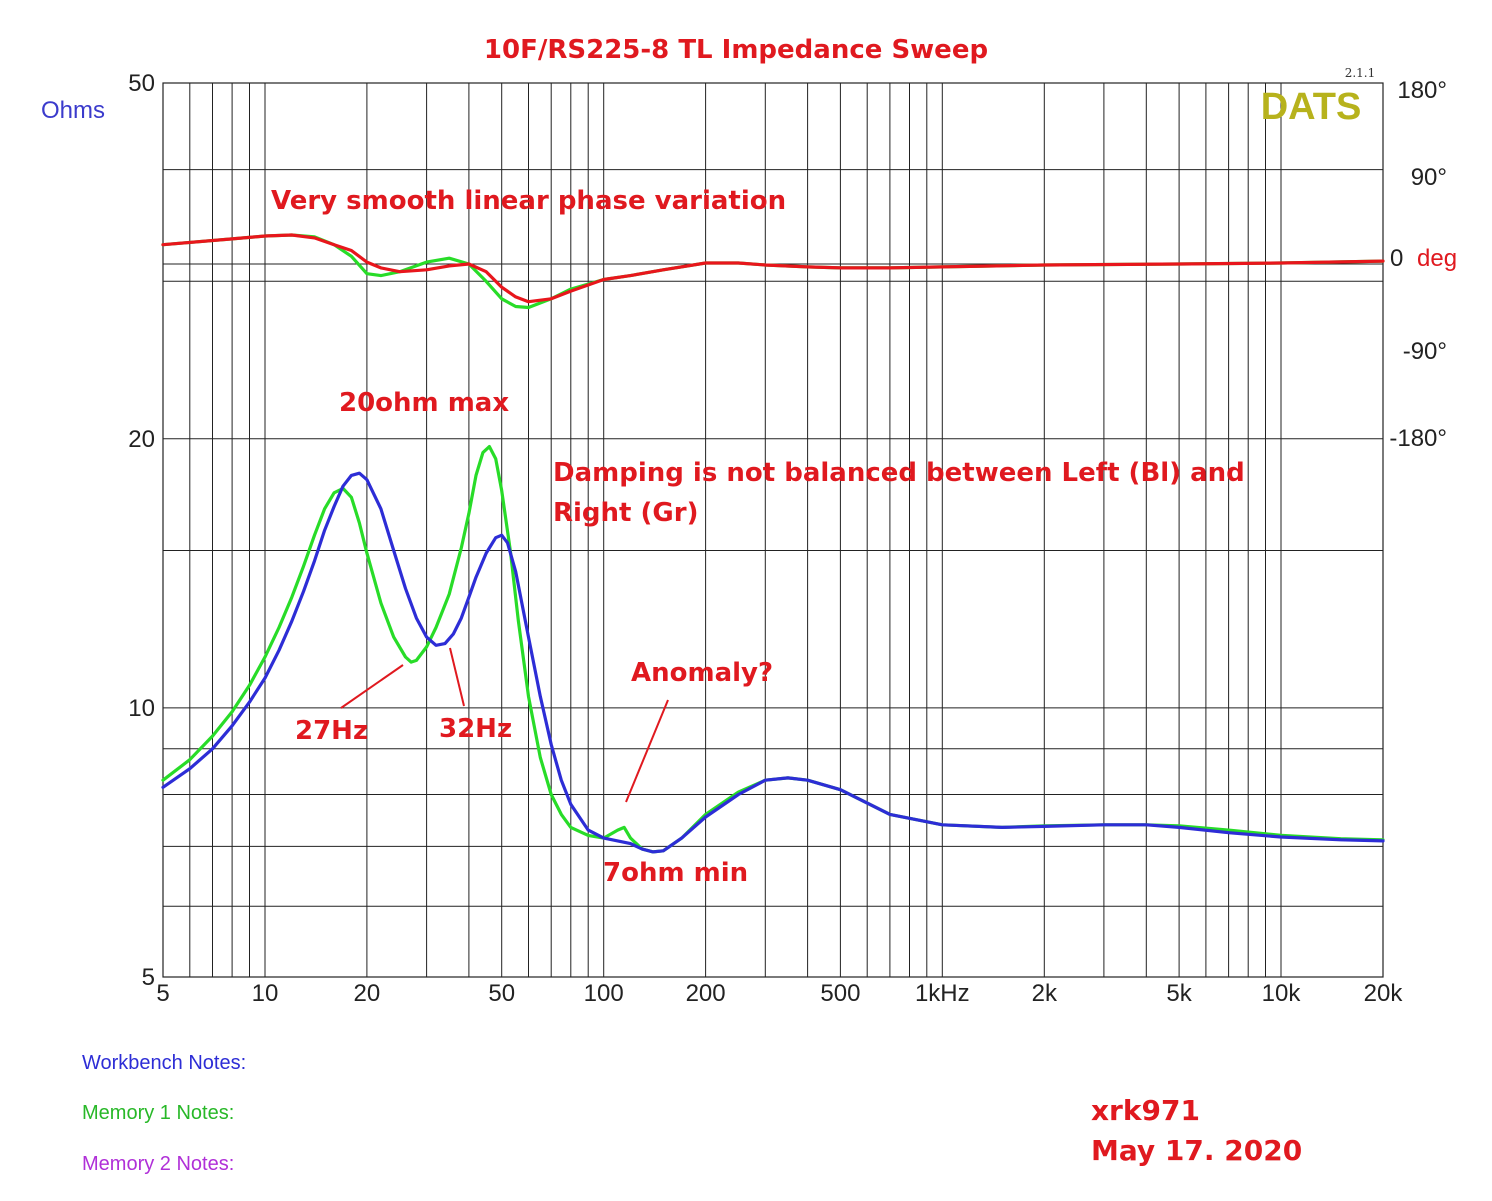  Describe the element at coordinates (1396, 258) in the screenshot. I see `right-axis-zero: 0` at that location.